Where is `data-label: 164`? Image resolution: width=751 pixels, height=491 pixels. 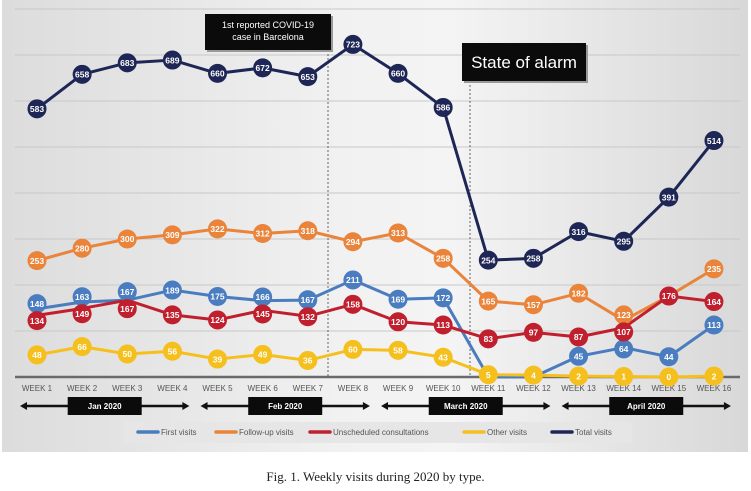 data-label: 164 is located at coordinates (714, 302).